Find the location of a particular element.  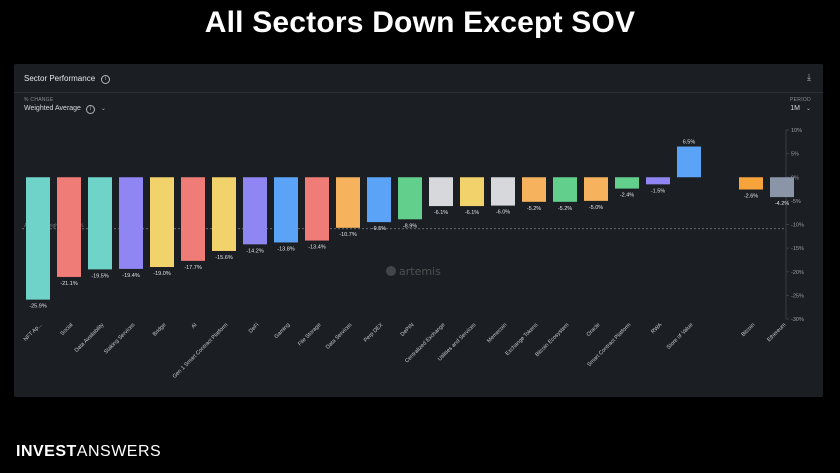

x-tick-label: Memecoin is located at coordinates (497, 333).